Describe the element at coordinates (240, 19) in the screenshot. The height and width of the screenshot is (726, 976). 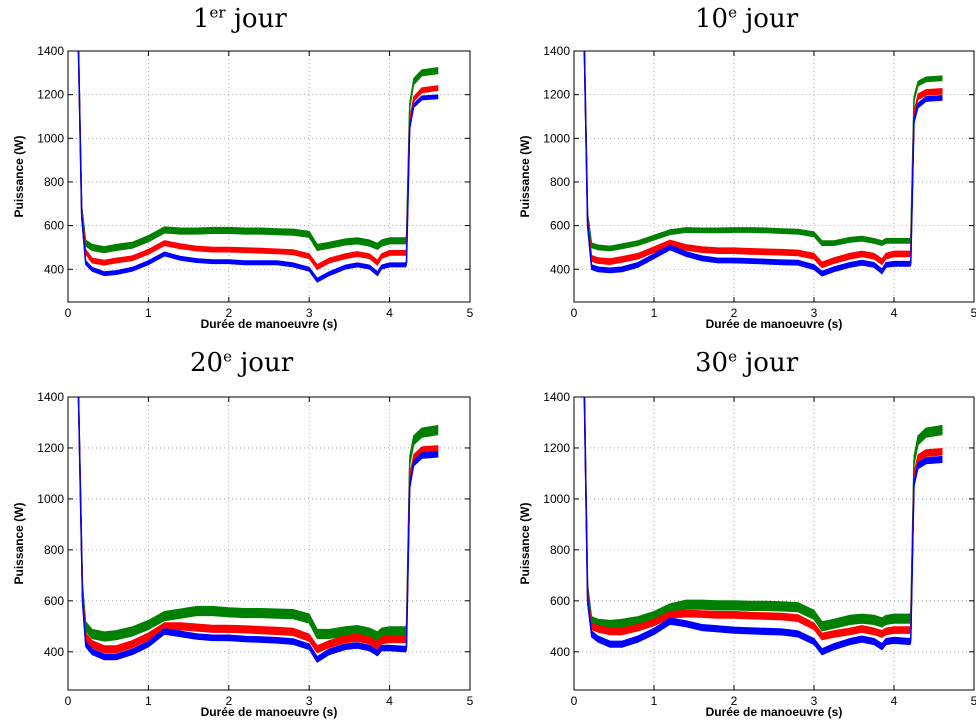
I see `chart-title: 1er jour` at that location.